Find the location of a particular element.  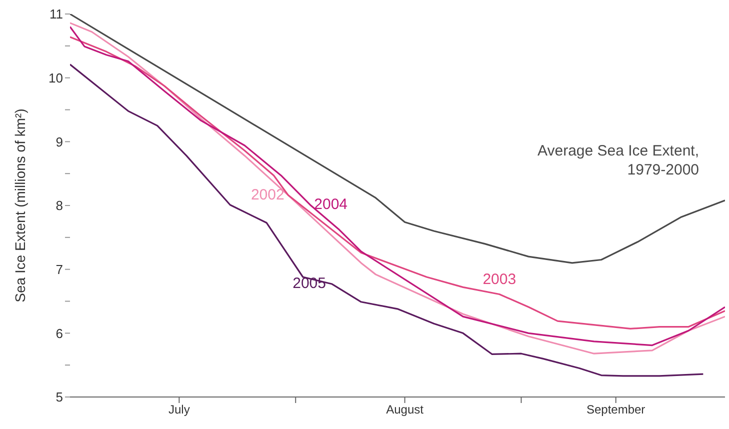

y-tick-label: 7 is located at coordinates (59, 269).